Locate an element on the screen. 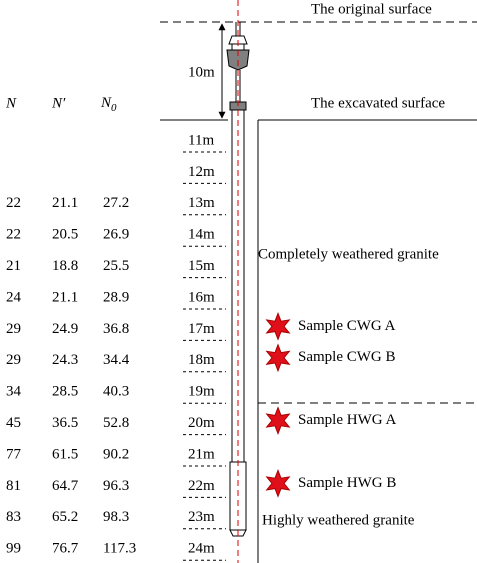  depth-label: 18m is located at coordinates (201, 360).